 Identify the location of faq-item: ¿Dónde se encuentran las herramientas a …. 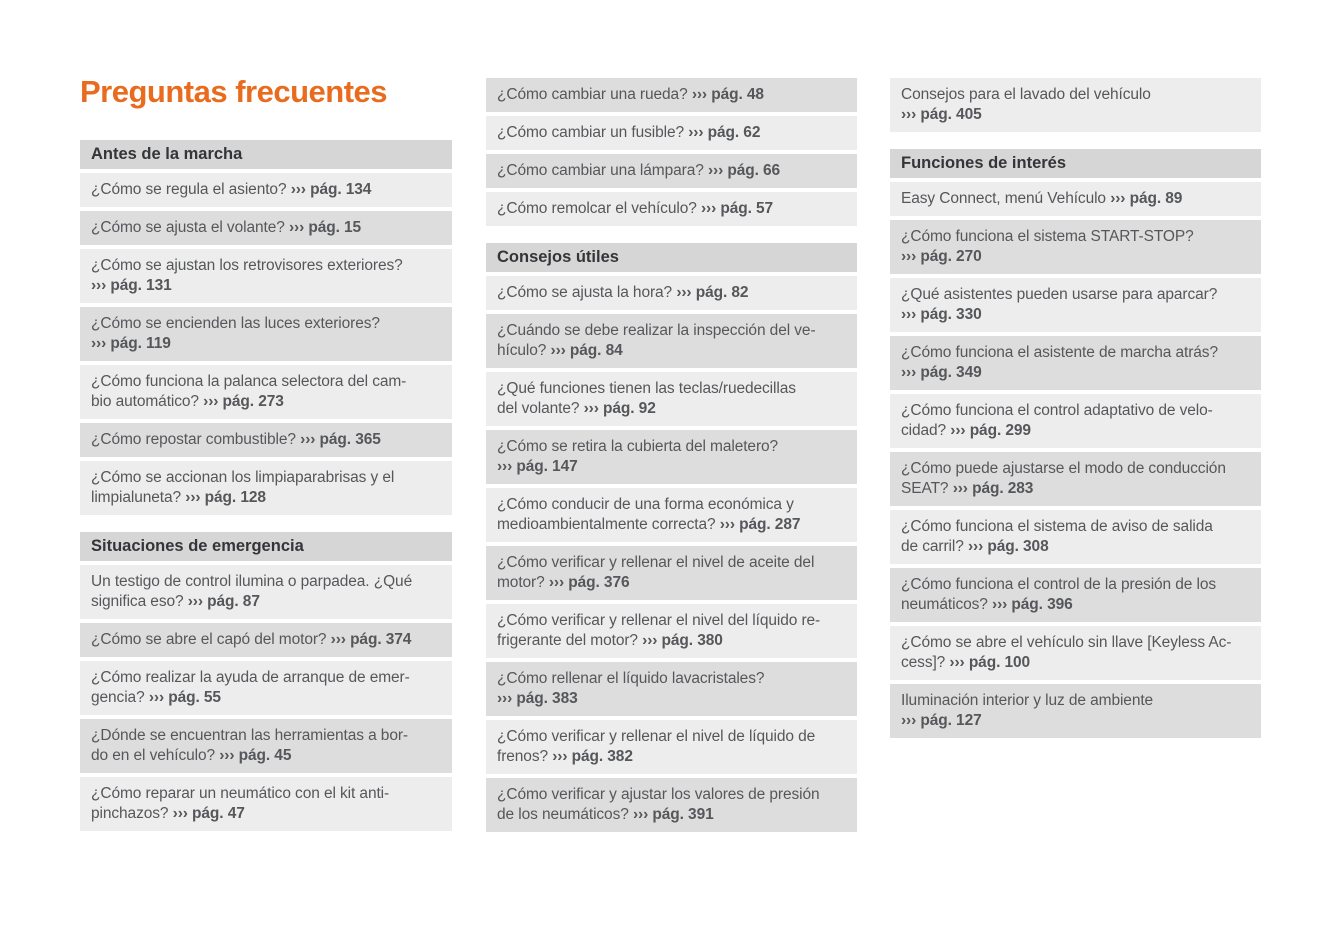
(266, 746).